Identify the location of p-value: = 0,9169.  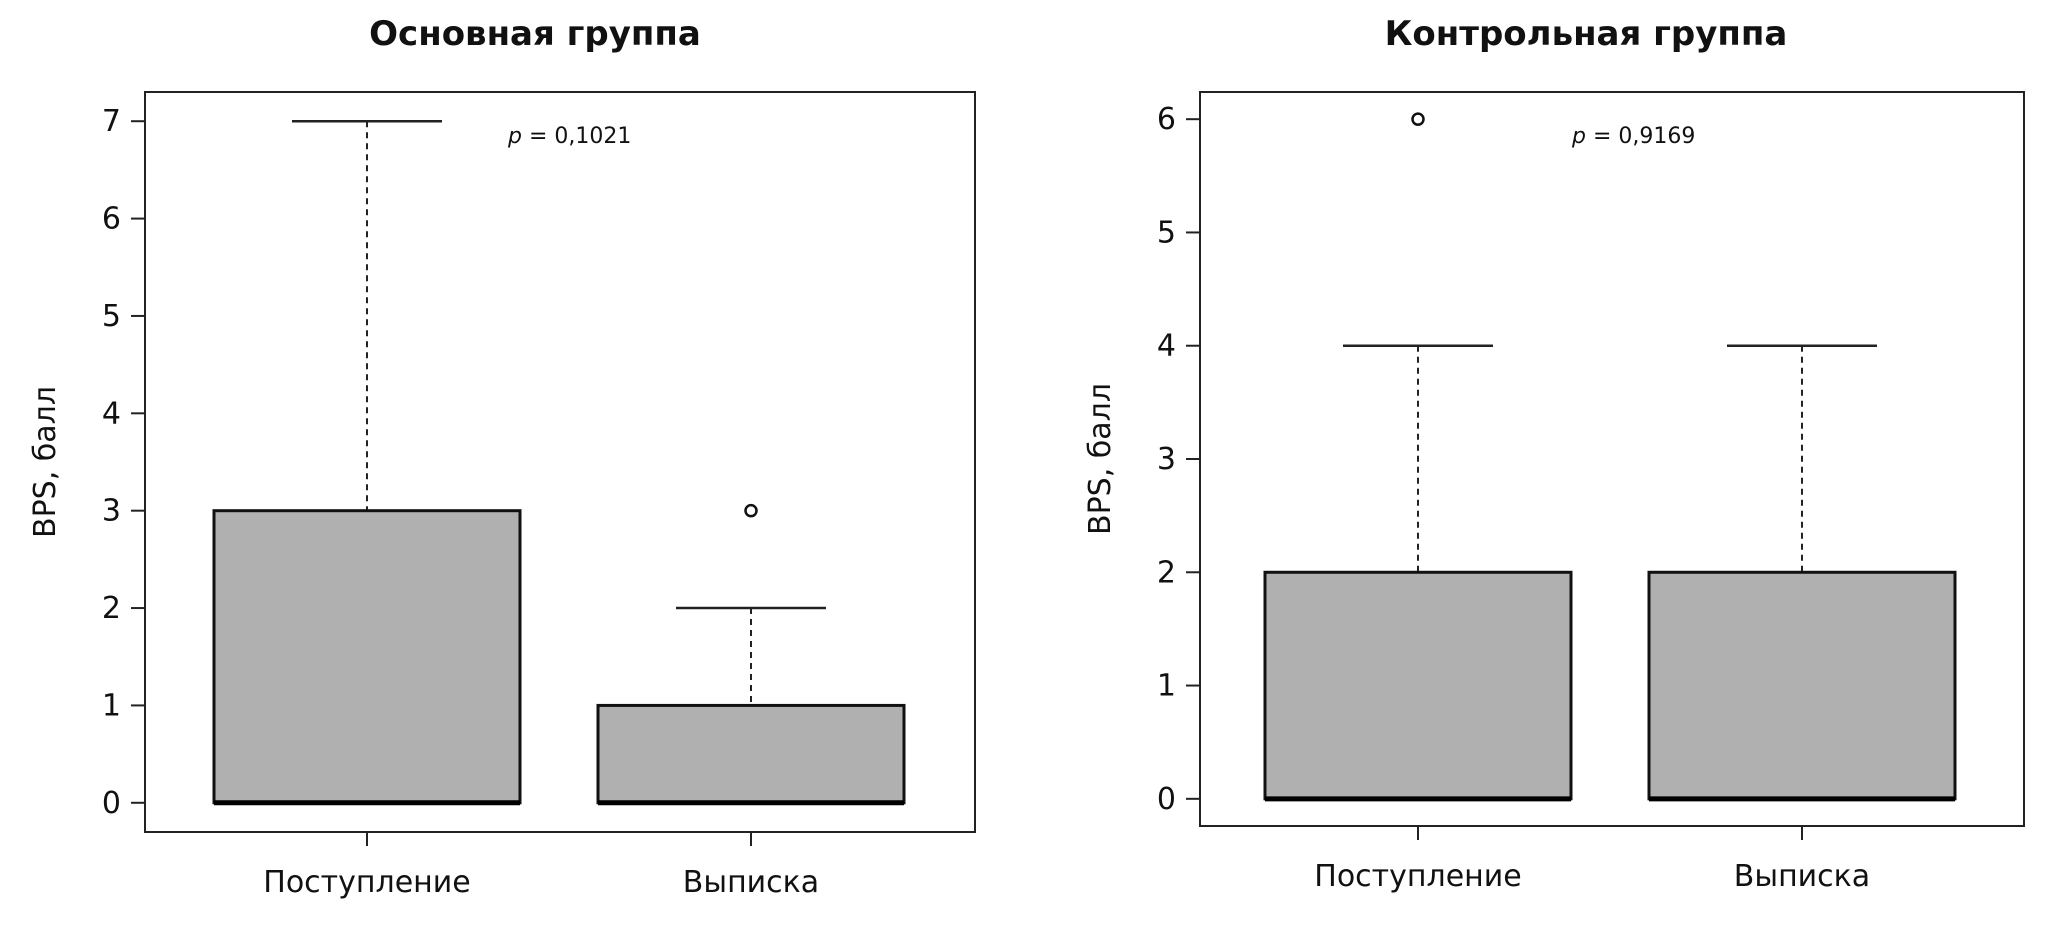
(1640, 136).